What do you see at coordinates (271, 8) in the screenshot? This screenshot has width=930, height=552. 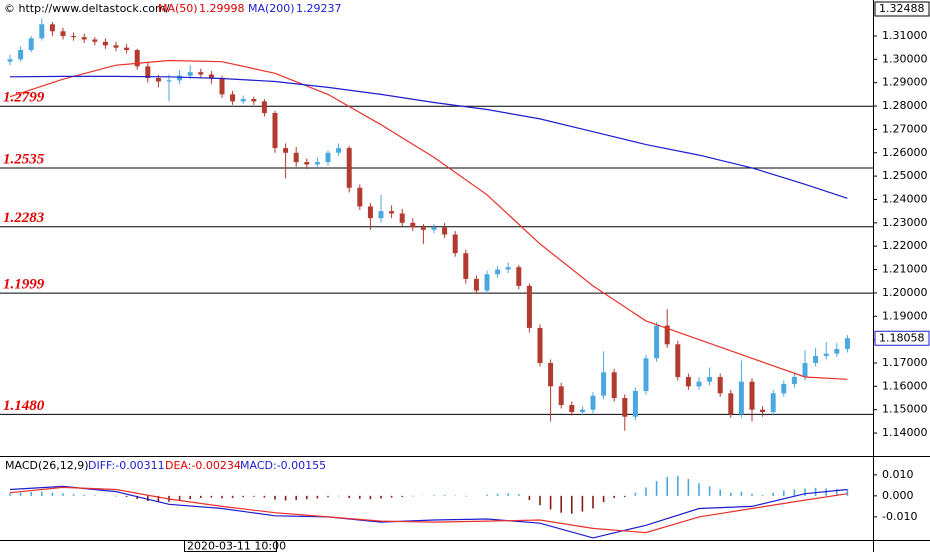 I see `ma200-name: MA(200)` at bounding box center [271, 8].